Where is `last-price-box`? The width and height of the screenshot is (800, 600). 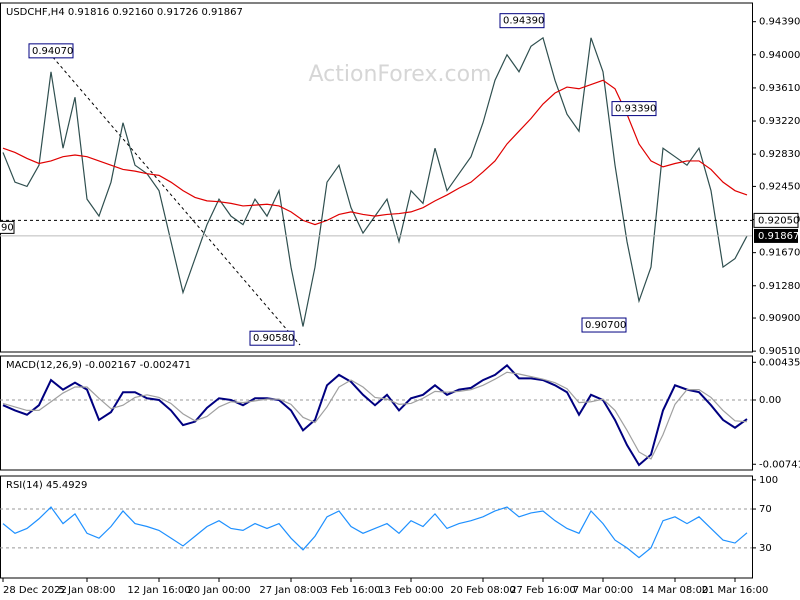 last-price-box is located at coordinates (776, 235).